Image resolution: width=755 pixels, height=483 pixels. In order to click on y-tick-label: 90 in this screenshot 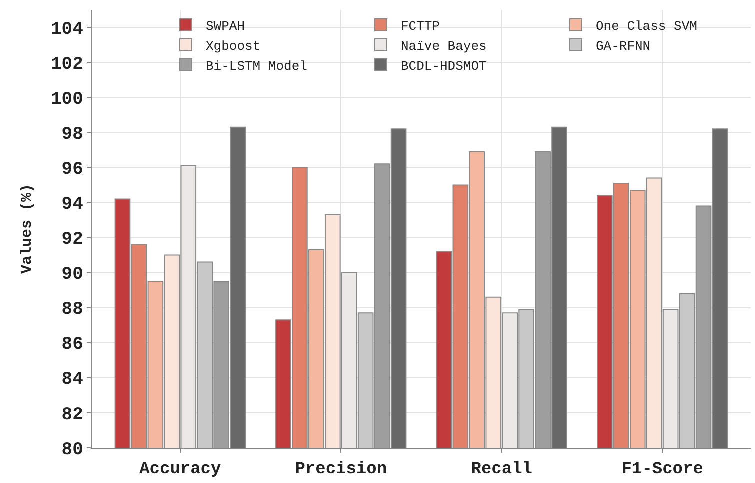, I will do `click(73, 275)`.